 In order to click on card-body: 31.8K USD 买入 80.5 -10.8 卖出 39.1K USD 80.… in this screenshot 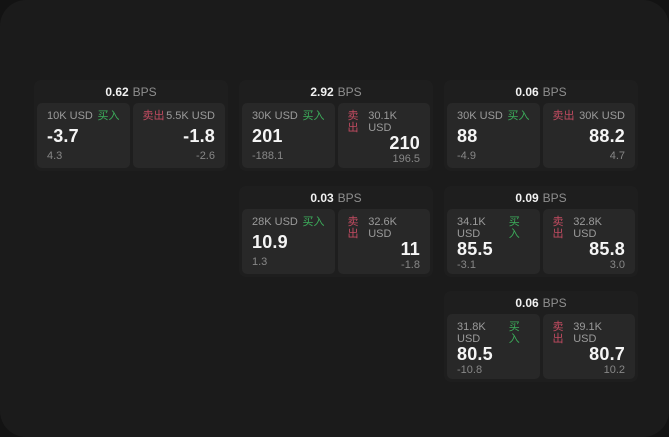, I will do `click(541, 346)`.